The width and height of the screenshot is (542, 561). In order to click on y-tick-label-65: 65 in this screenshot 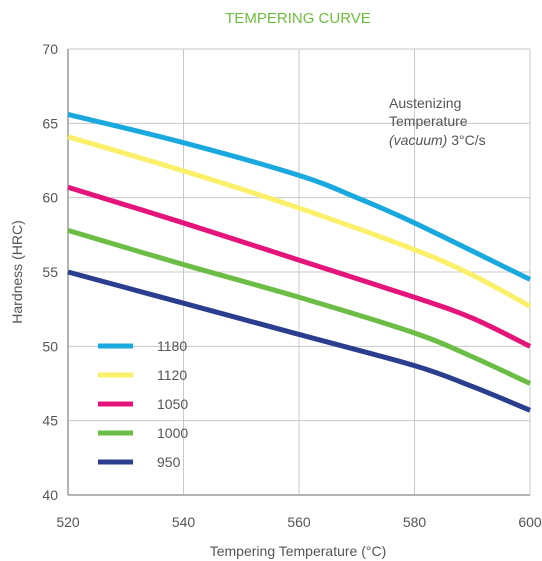, I will do `click(50, 123)`.